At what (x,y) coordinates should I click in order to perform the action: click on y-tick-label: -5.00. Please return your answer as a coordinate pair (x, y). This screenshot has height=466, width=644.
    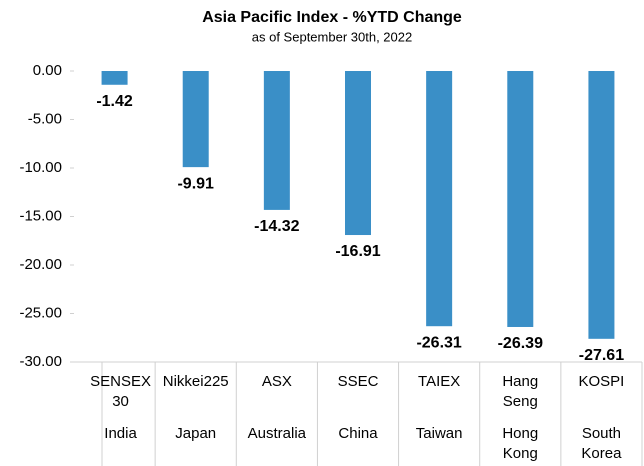
    Looking at the image, I should click on (45, 118).